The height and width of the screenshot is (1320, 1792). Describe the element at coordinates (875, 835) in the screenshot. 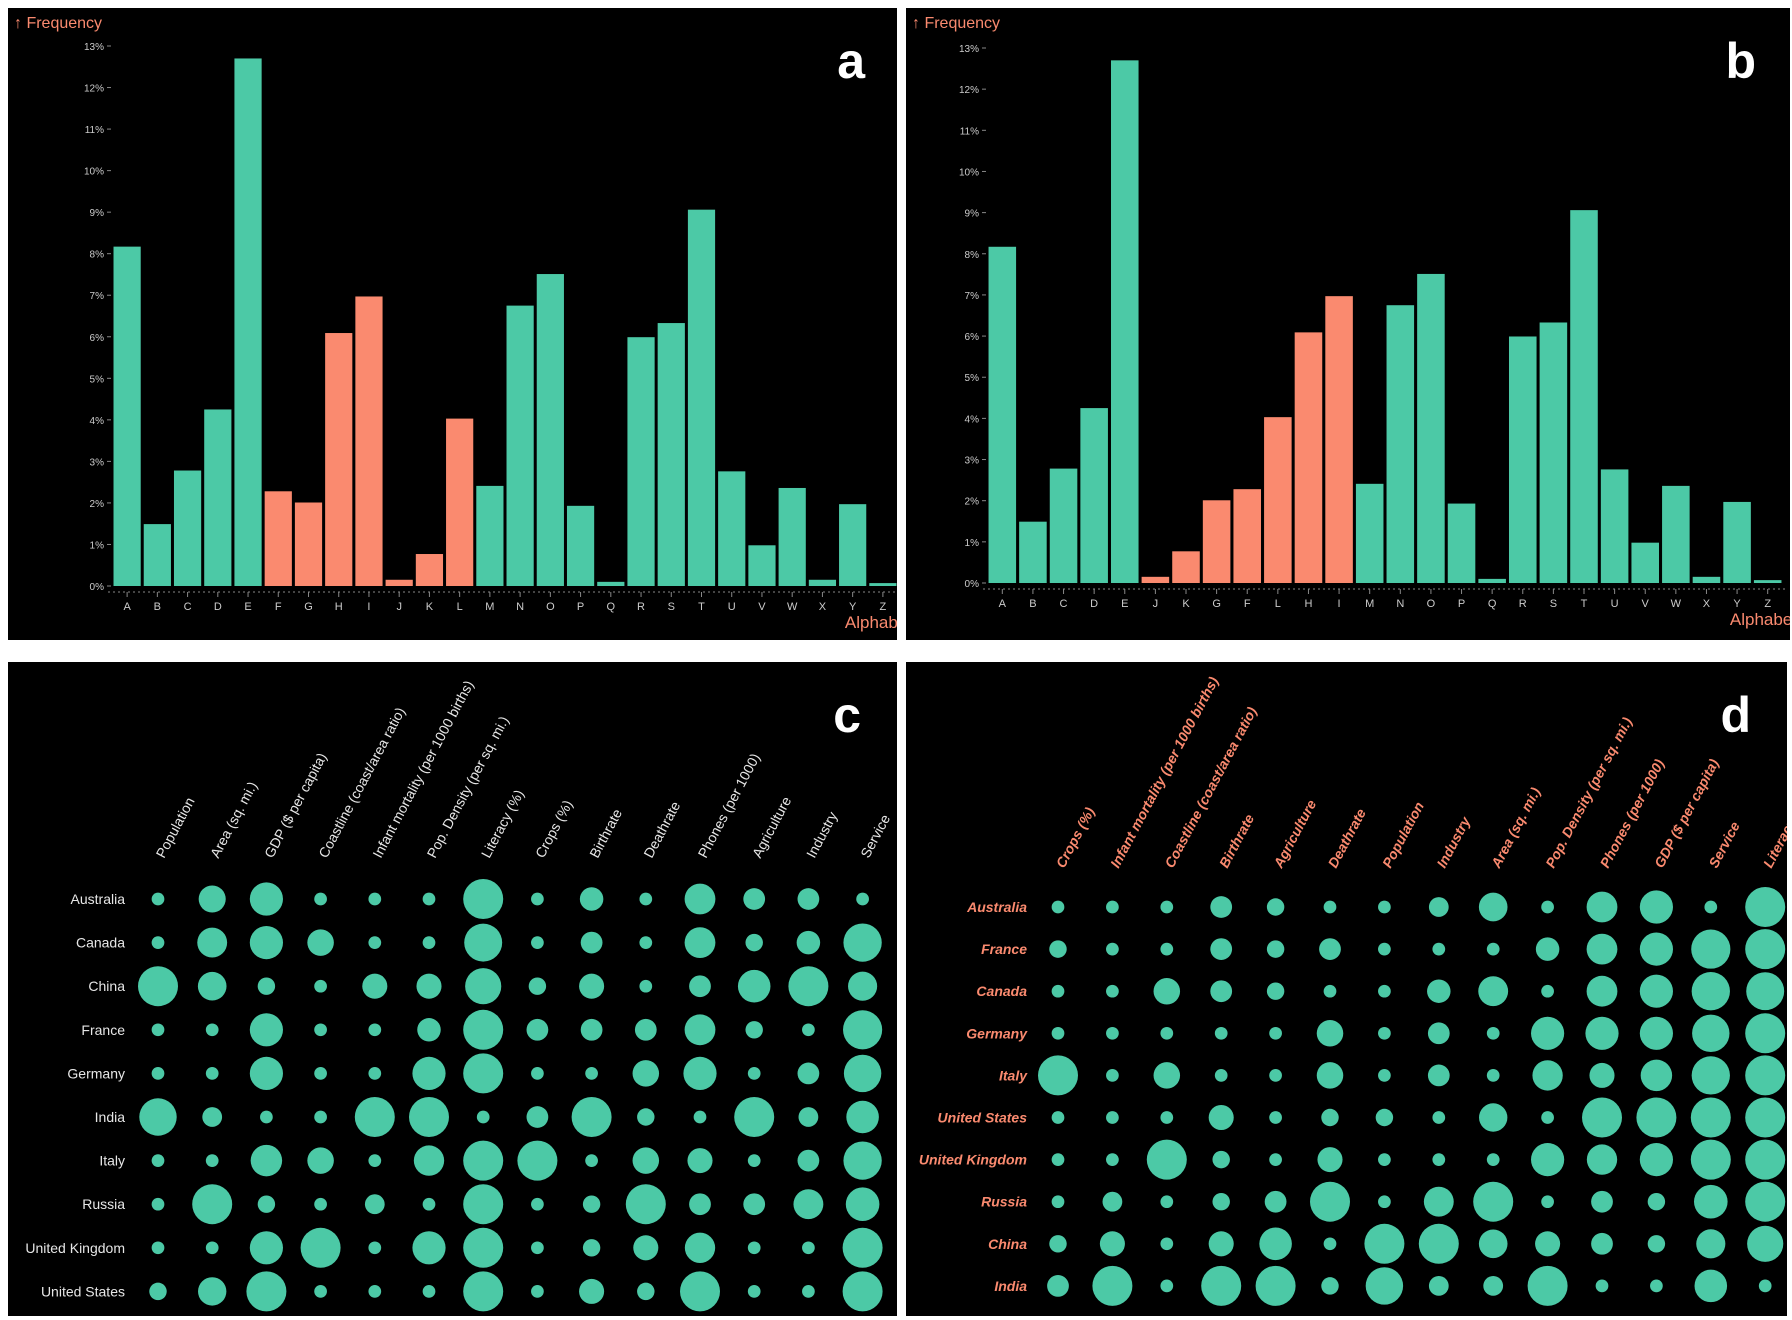

I see `column-header: Service` at that location.